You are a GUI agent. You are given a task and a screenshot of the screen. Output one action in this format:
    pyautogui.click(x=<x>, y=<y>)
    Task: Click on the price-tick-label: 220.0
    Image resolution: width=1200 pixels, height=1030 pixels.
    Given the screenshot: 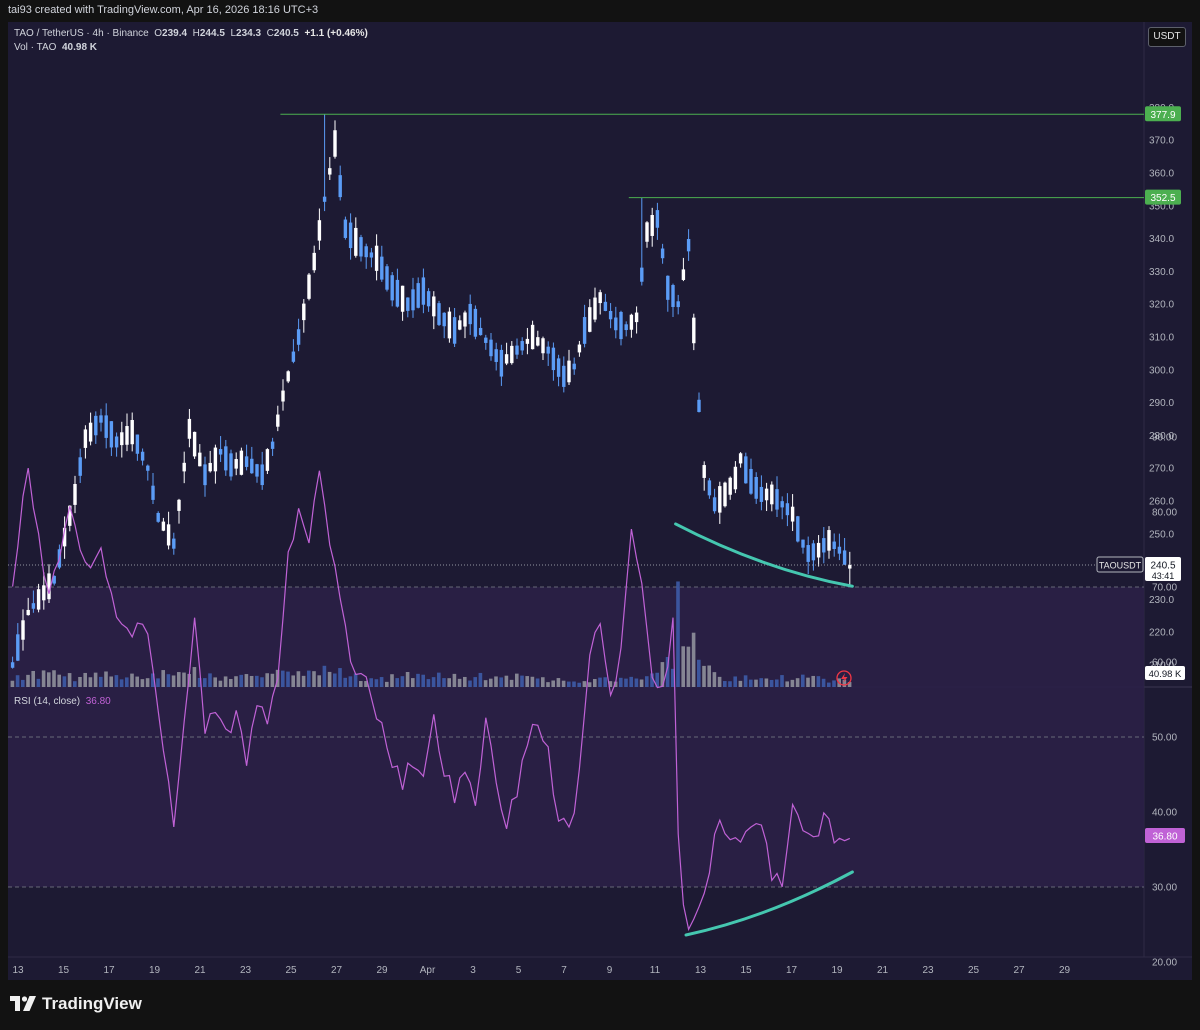 What is the action you would take?
    pyautogui.click(x=1161, y=633)
    